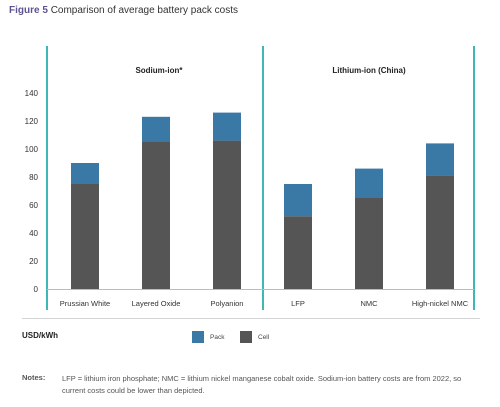  Describe the element at coordinates (32, 93) in the screenshot. I see `y-tick-label: 140` at that location.